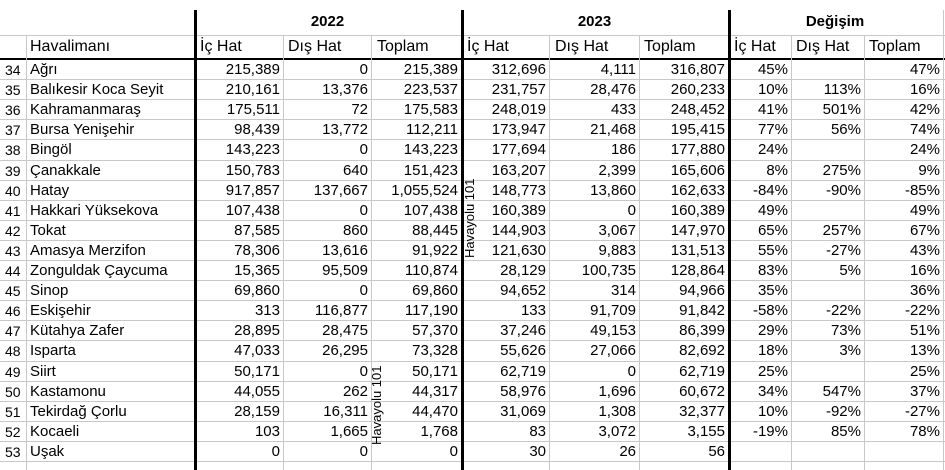 The image size is (945, 470). What do you see at coordinates (845, 331) in the screenshot?
I see `cell-change-international: 73%` at bounding box center [845, 331].